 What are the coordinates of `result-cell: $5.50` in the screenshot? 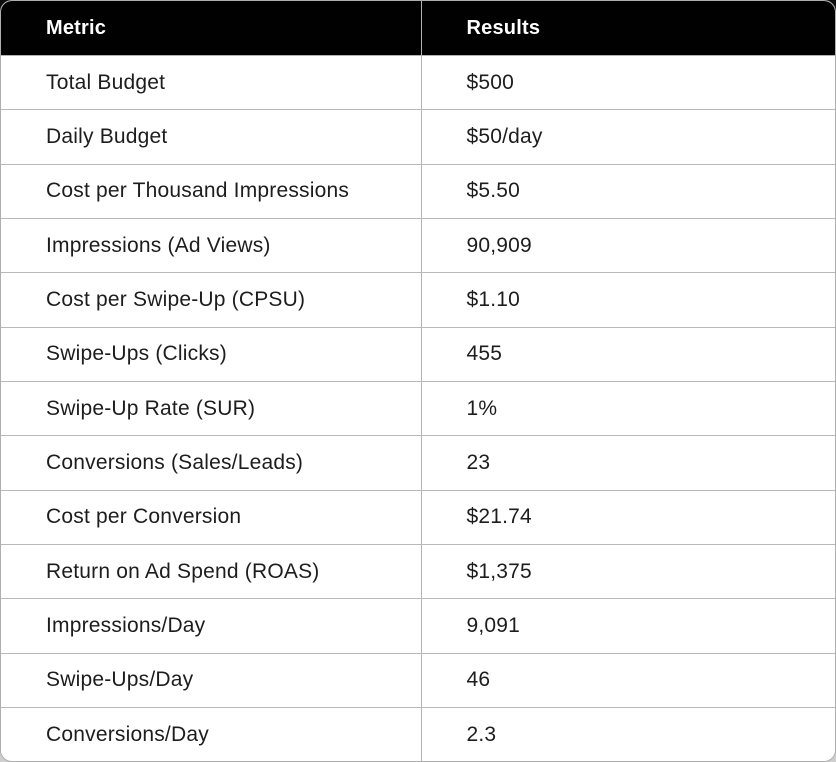 It's located at (627, 192).